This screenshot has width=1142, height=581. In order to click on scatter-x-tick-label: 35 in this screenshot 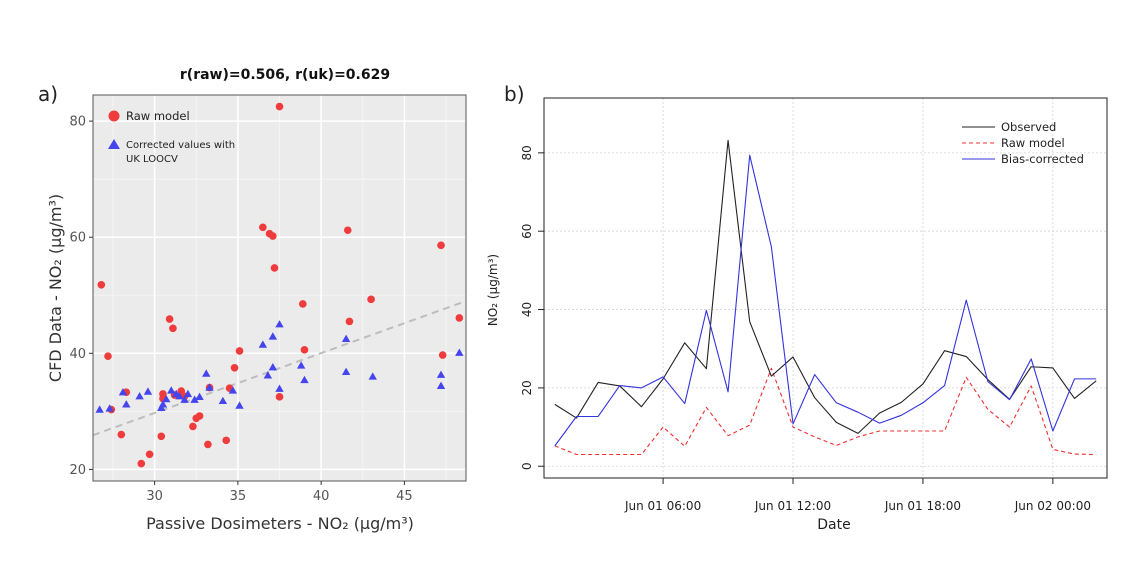, I will do `click(238, 496)`.